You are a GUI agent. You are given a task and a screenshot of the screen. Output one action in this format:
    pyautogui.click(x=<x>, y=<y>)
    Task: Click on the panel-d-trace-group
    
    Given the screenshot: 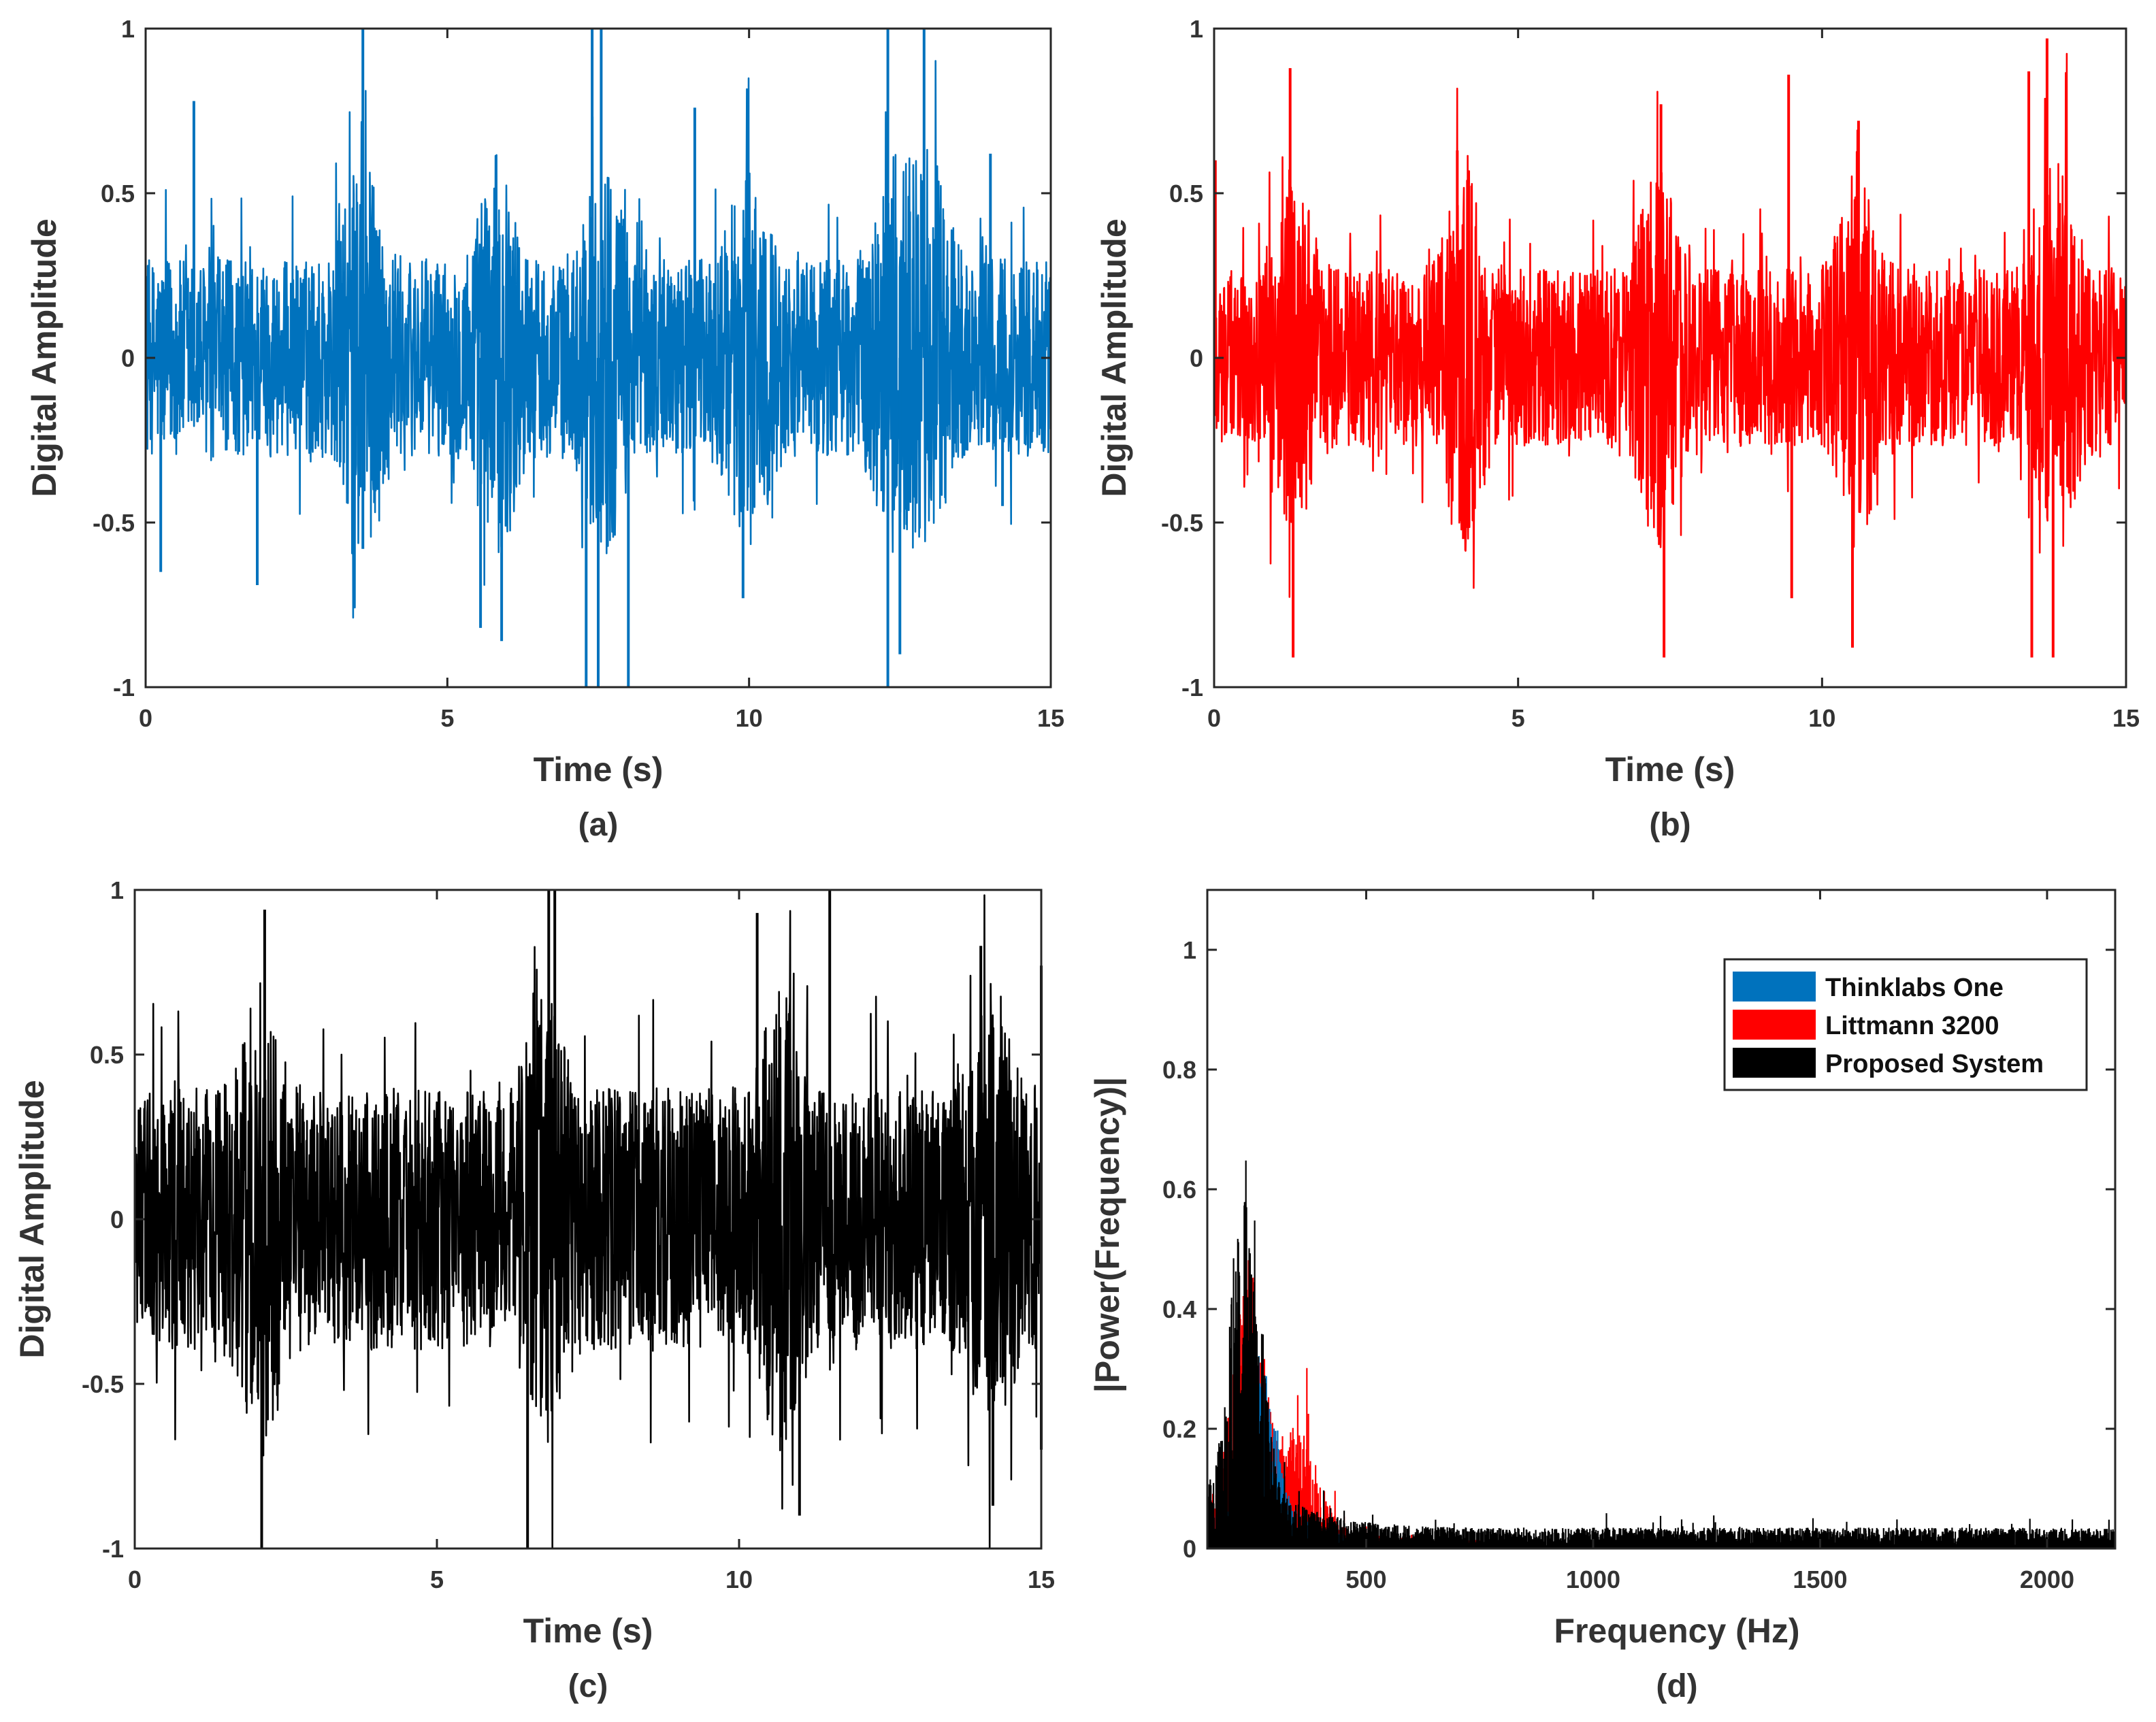 What is the action you would take?
    pyautogui.click(x=1662, y=1354)
    